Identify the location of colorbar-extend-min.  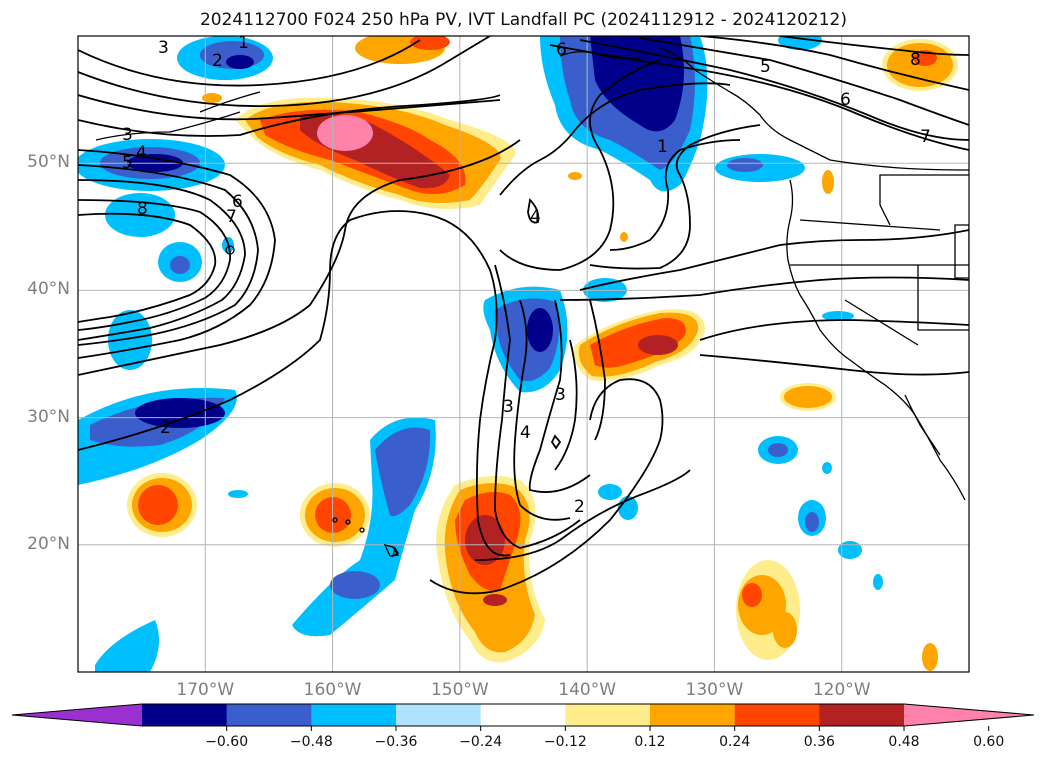
(77, 715).